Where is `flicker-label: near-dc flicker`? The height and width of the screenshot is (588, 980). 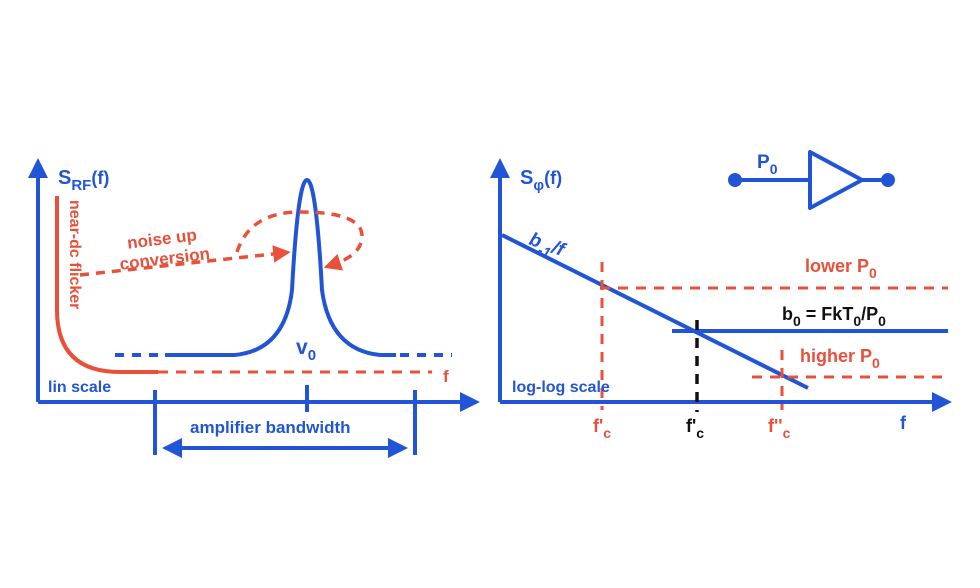
flicker-label: near-dc flicker is located at coordinates (74, 254).